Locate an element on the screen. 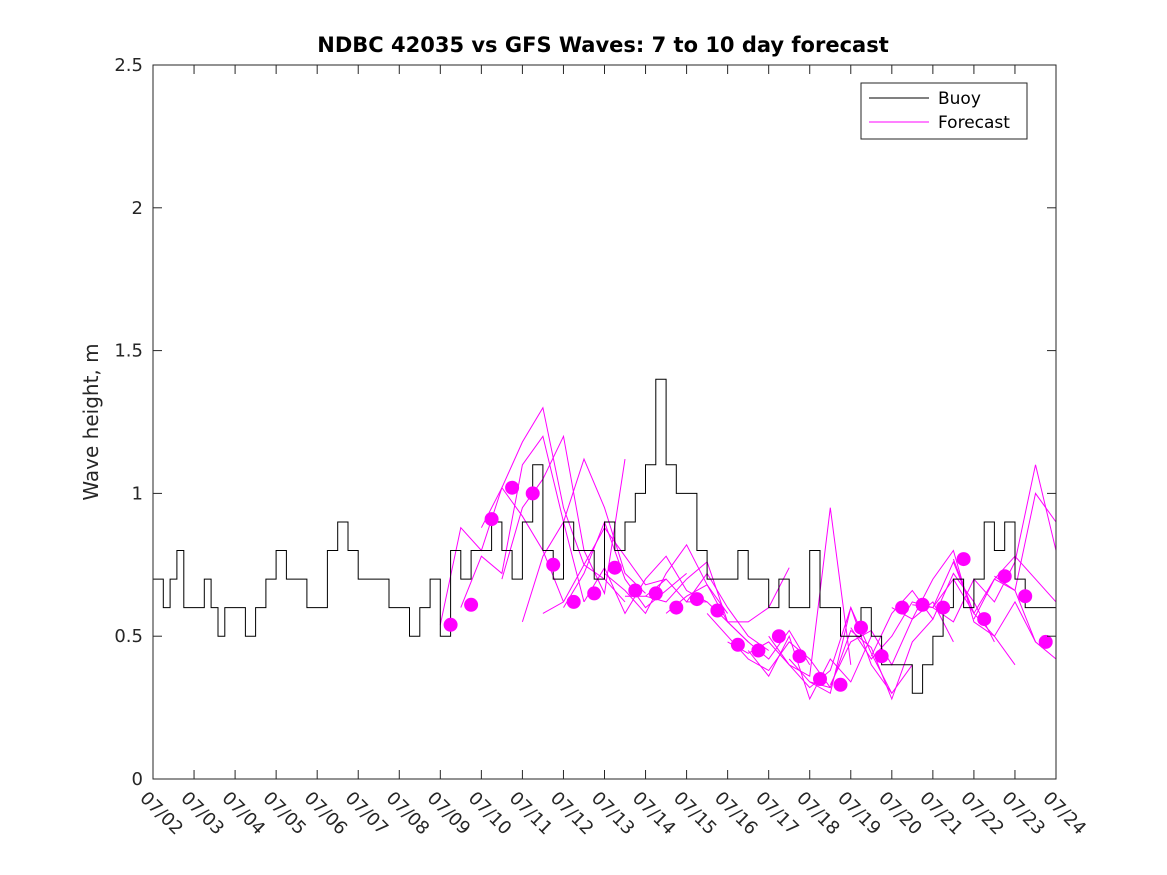 Image resolution: width=1167 pixels, height=875 pixels. legend-box is located at coordinates (944, 111).